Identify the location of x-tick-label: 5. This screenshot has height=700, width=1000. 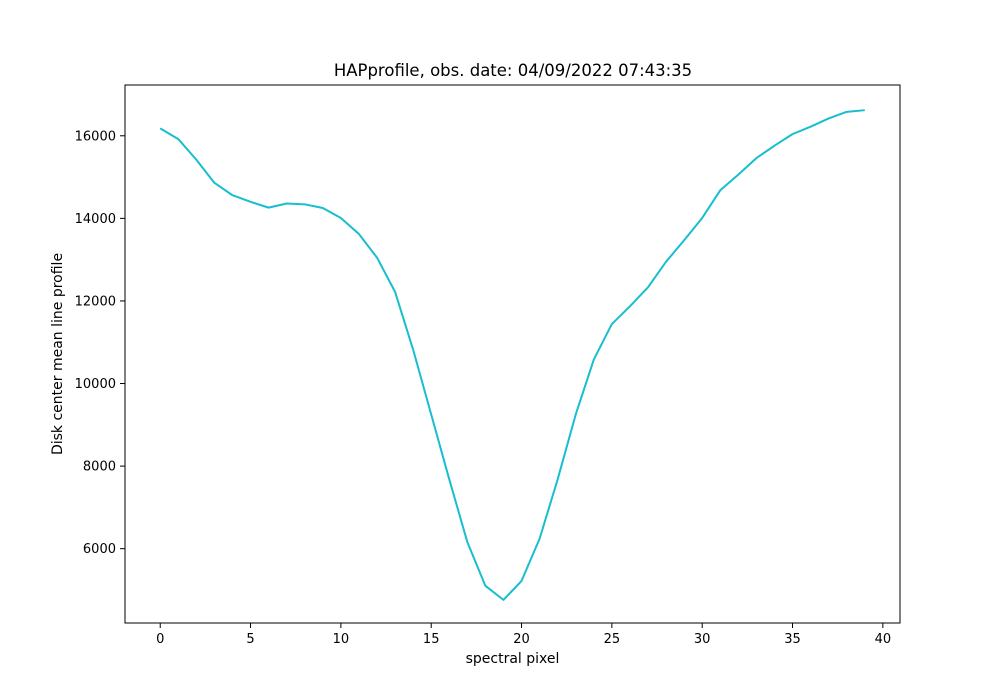
(250, 639).